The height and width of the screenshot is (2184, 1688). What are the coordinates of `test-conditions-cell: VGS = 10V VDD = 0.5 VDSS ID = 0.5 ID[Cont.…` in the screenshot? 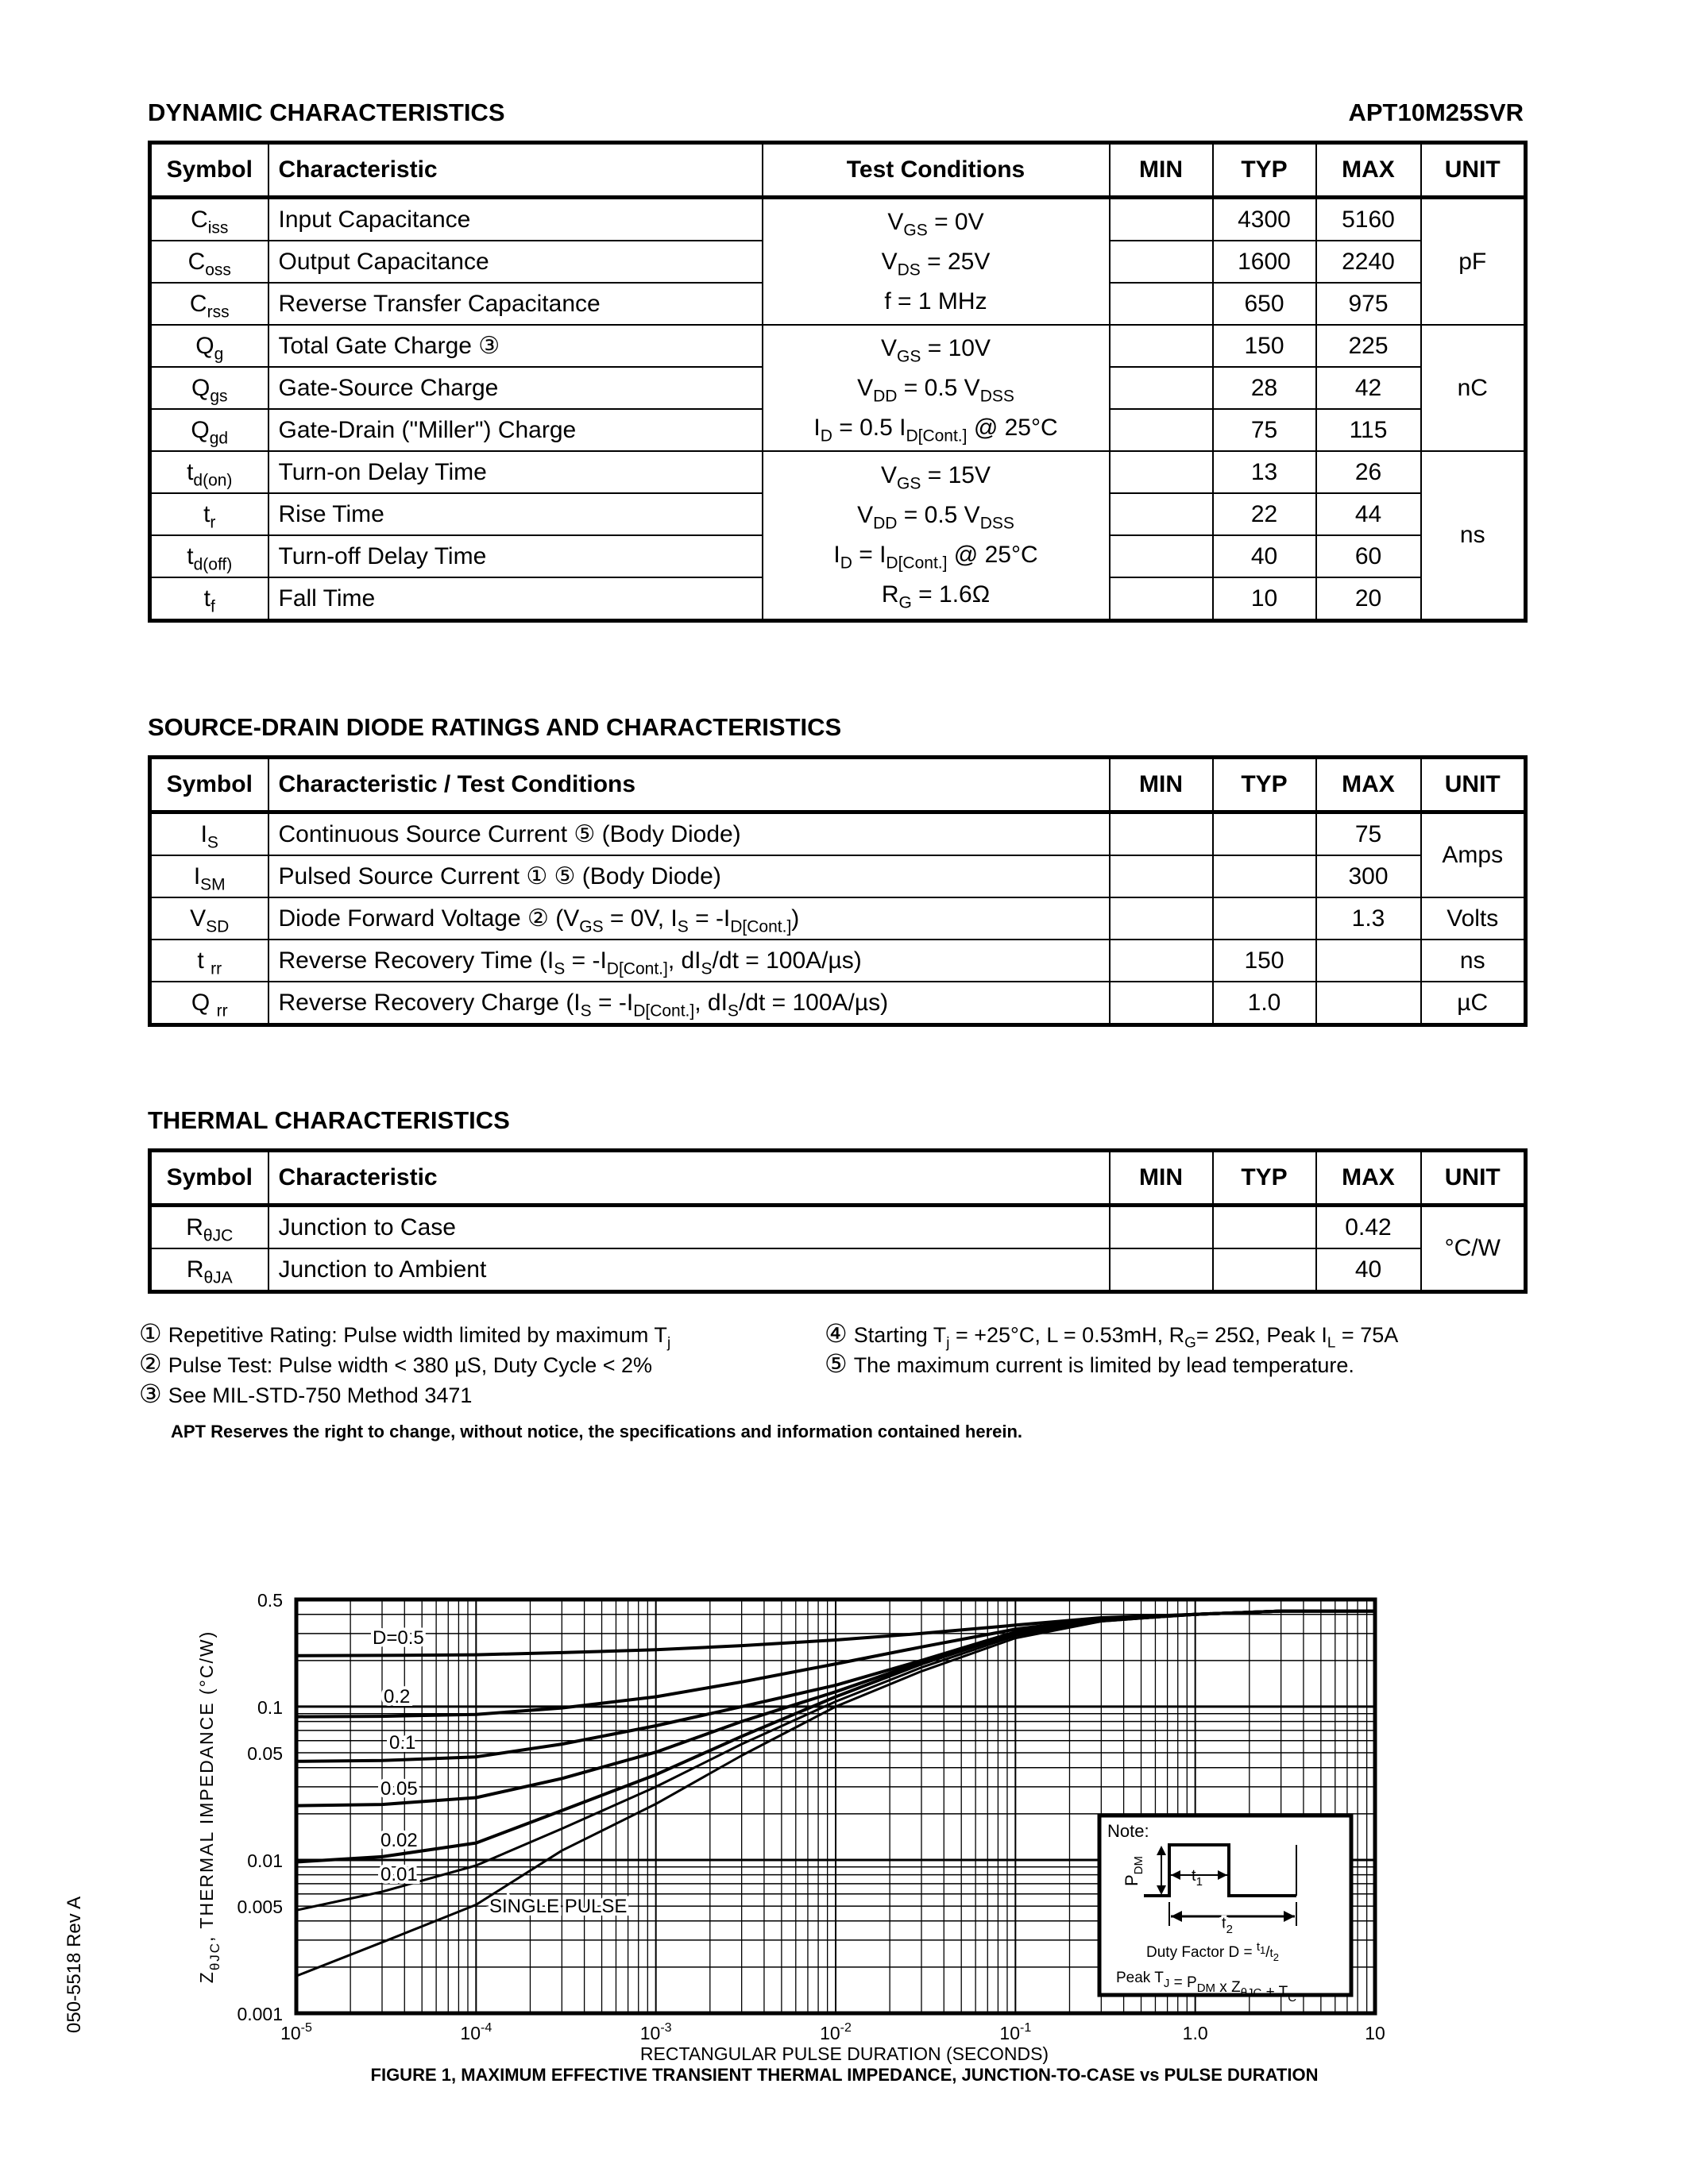 It's located at (936, 388).